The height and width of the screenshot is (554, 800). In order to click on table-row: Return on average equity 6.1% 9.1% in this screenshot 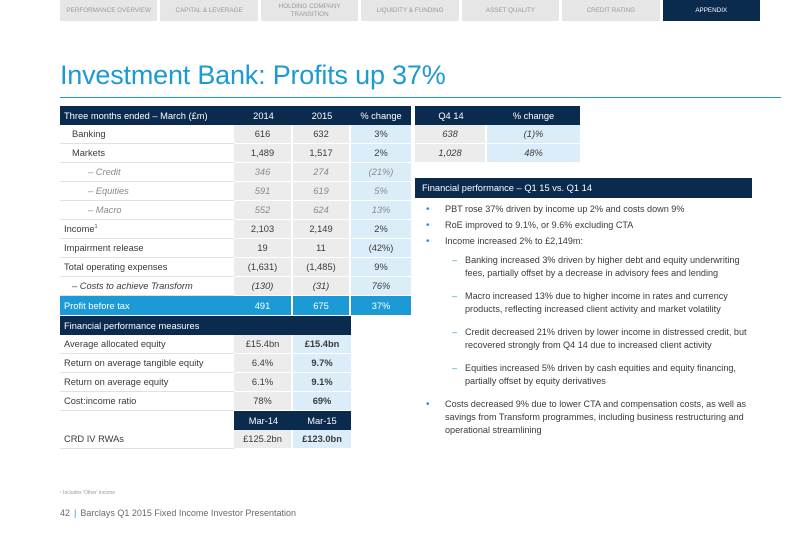, I will do `click(205, 382)`.